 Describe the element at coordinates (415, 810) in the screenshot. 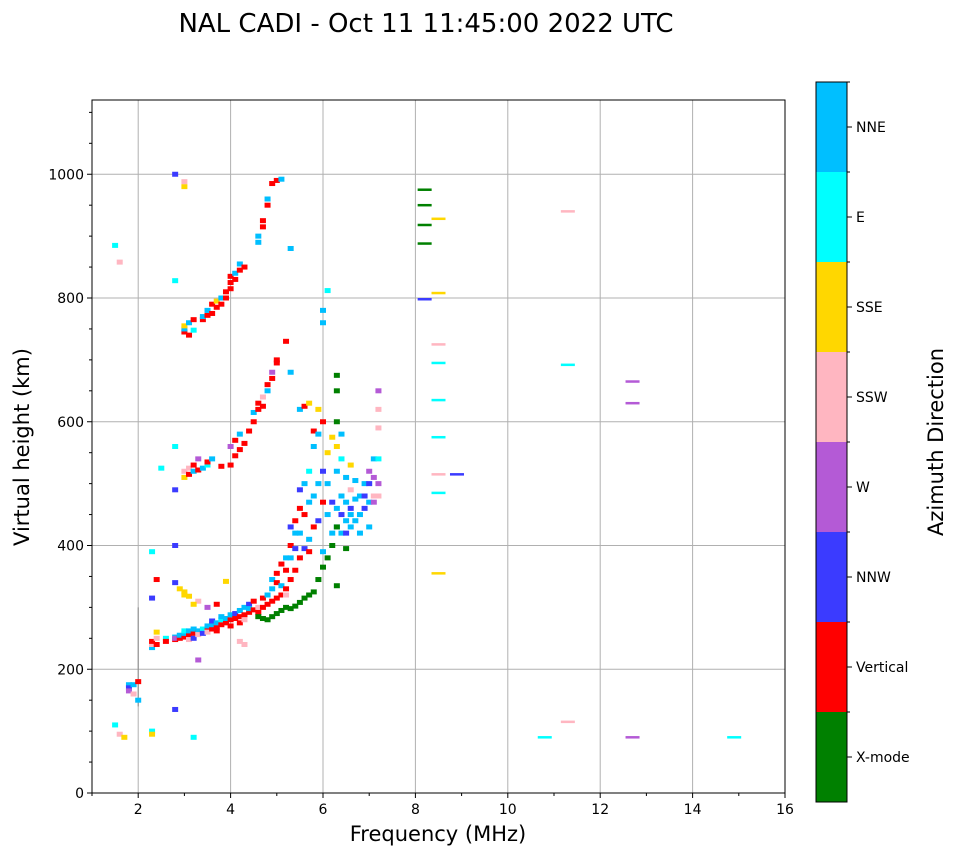

I see `x-tick-label: 8` at that location.